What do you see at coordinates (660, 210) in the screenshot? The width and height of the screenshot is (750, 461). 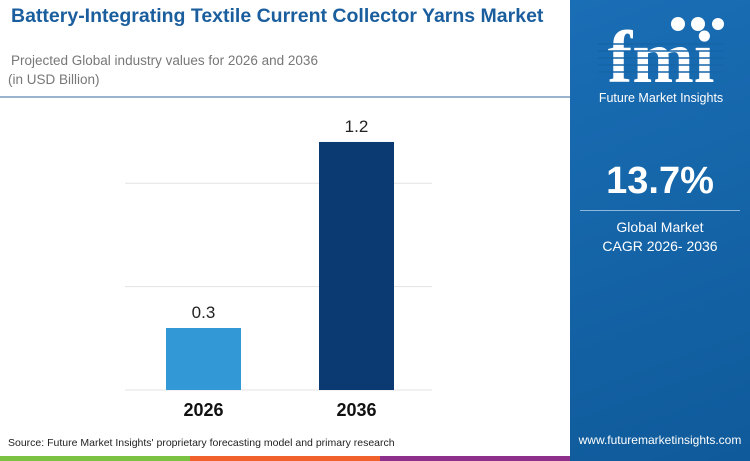 I see `cagr-divider` at bounding box center [660, 210].